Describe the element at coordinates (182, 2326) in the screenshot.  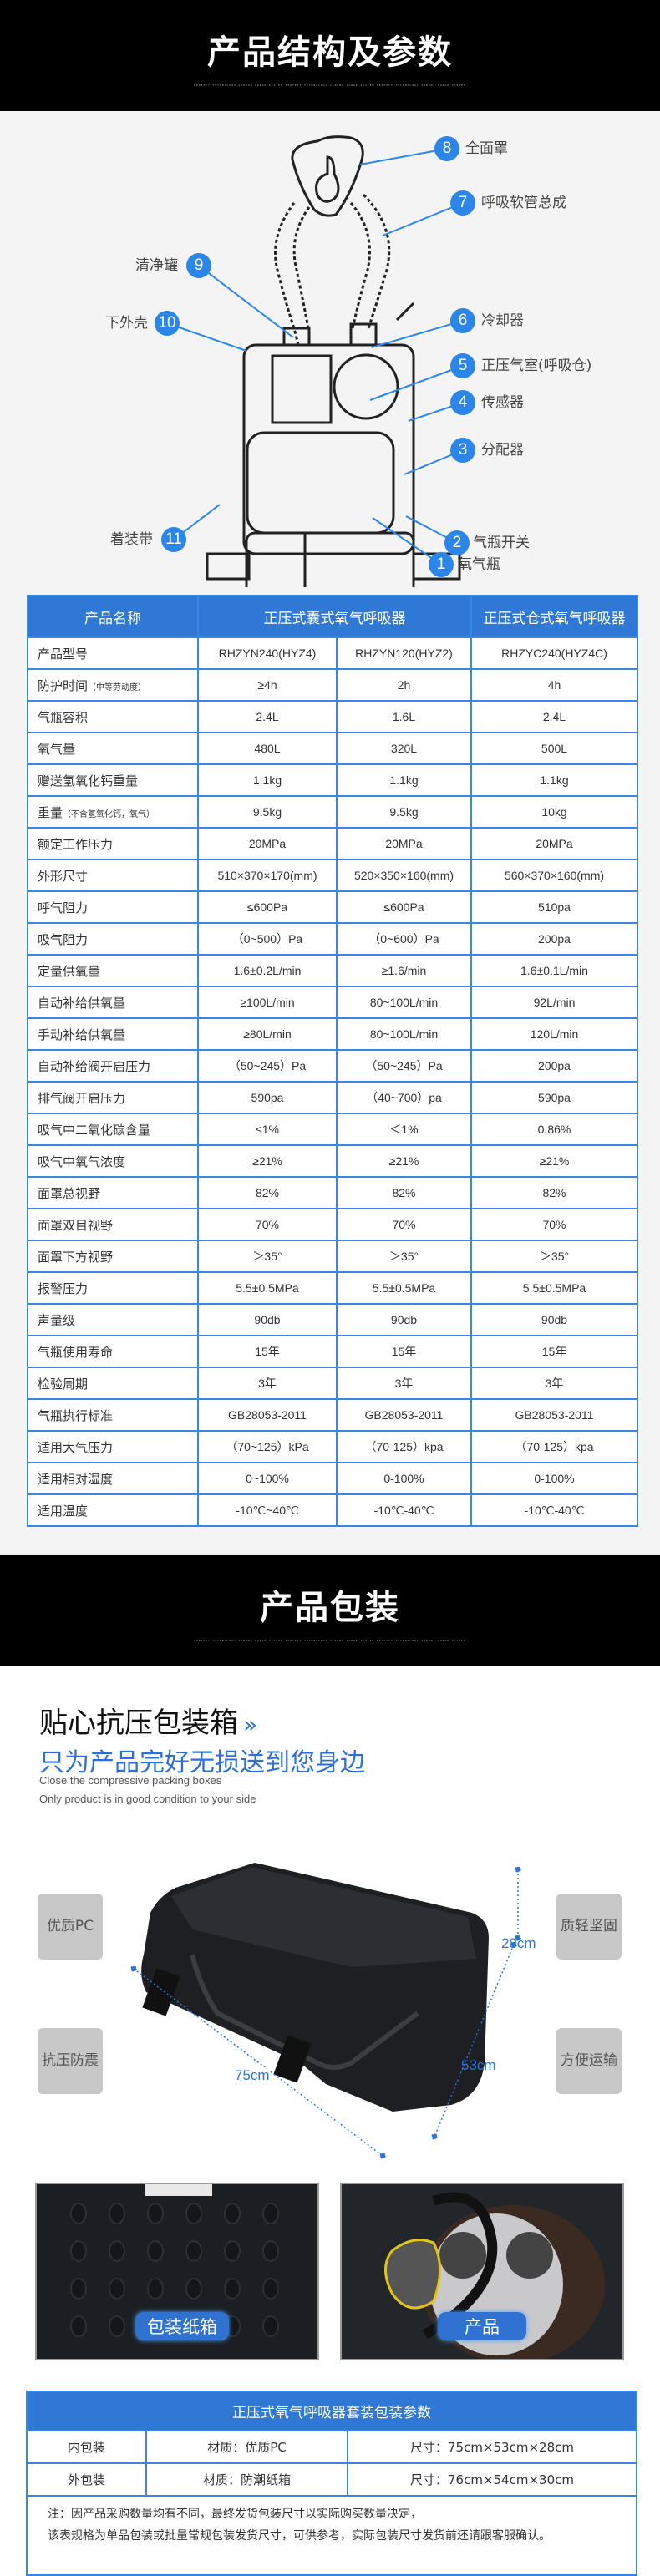
I see `photo-label-box: 包装纸箱` at that location.